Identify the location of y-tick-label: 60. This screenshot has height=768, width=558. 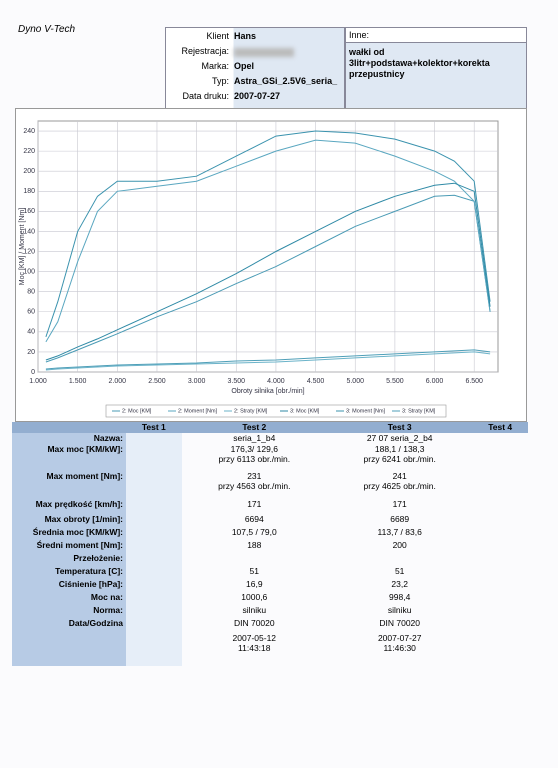
(31, 312).